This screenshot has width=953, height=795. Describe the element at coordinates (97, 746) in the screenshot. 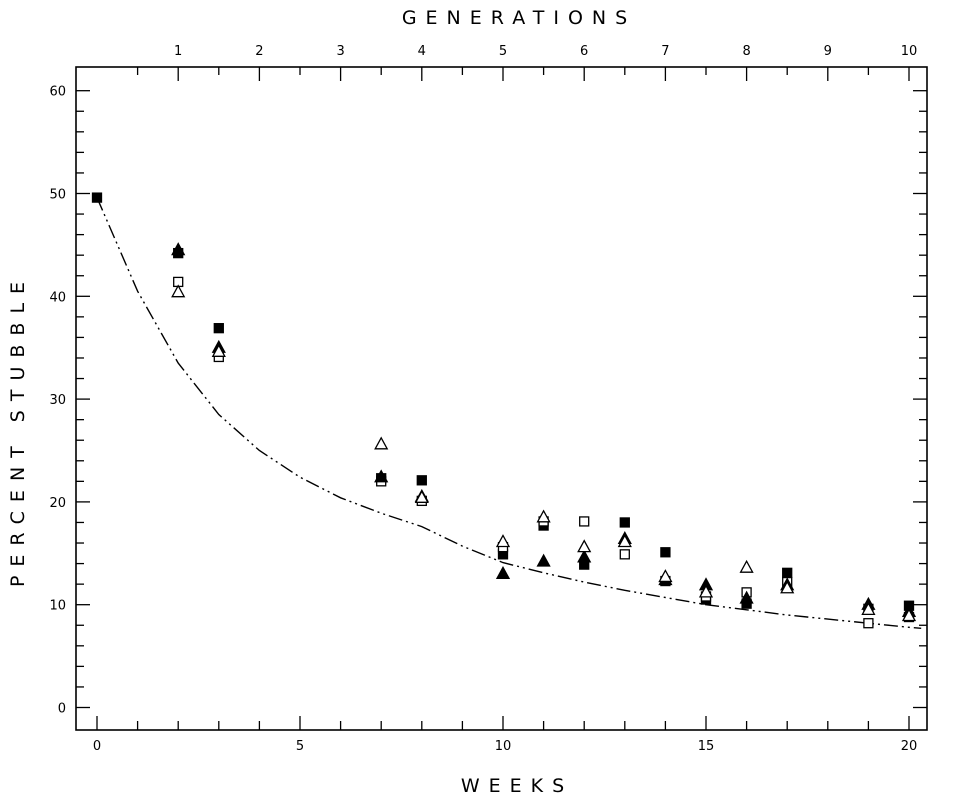

I see `x-tick-label: 0` at that location.